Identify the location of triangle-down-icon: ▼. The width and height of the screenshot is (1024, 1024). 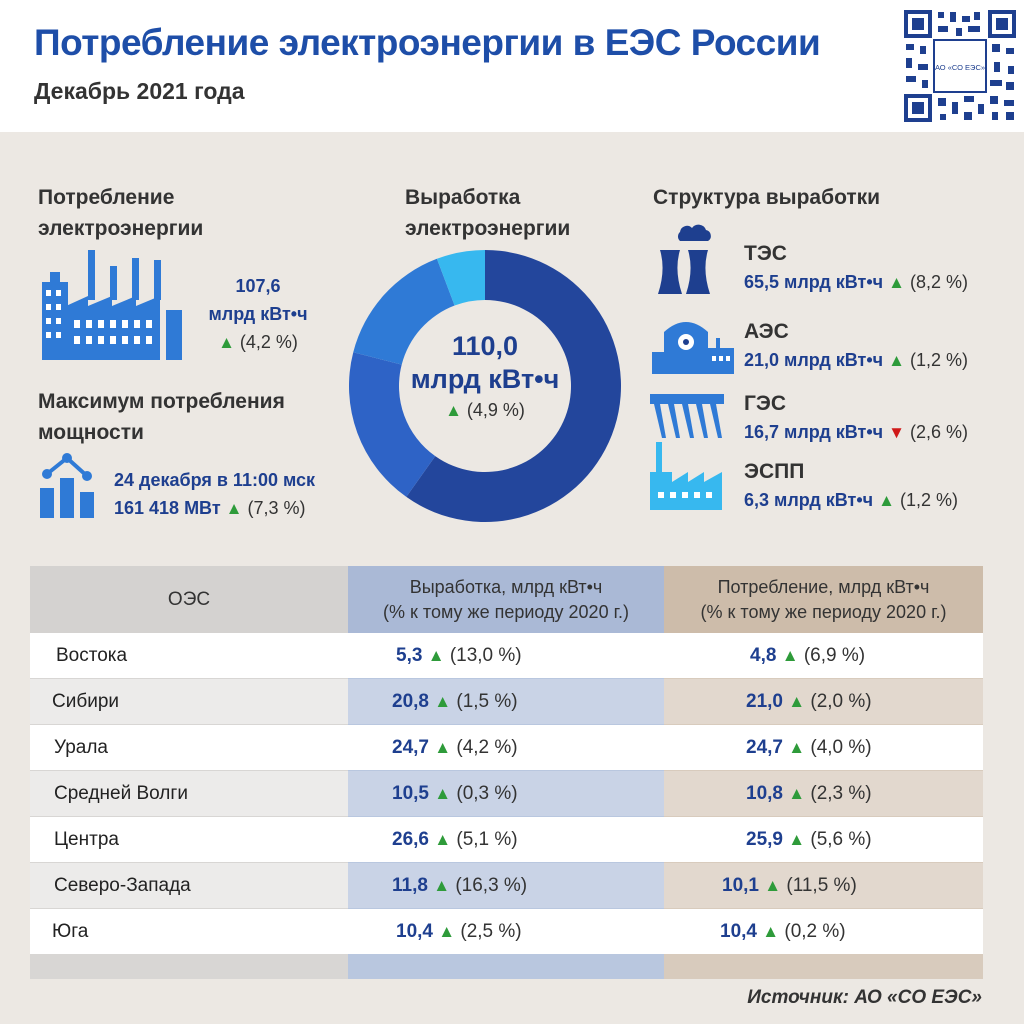
(896, 432).